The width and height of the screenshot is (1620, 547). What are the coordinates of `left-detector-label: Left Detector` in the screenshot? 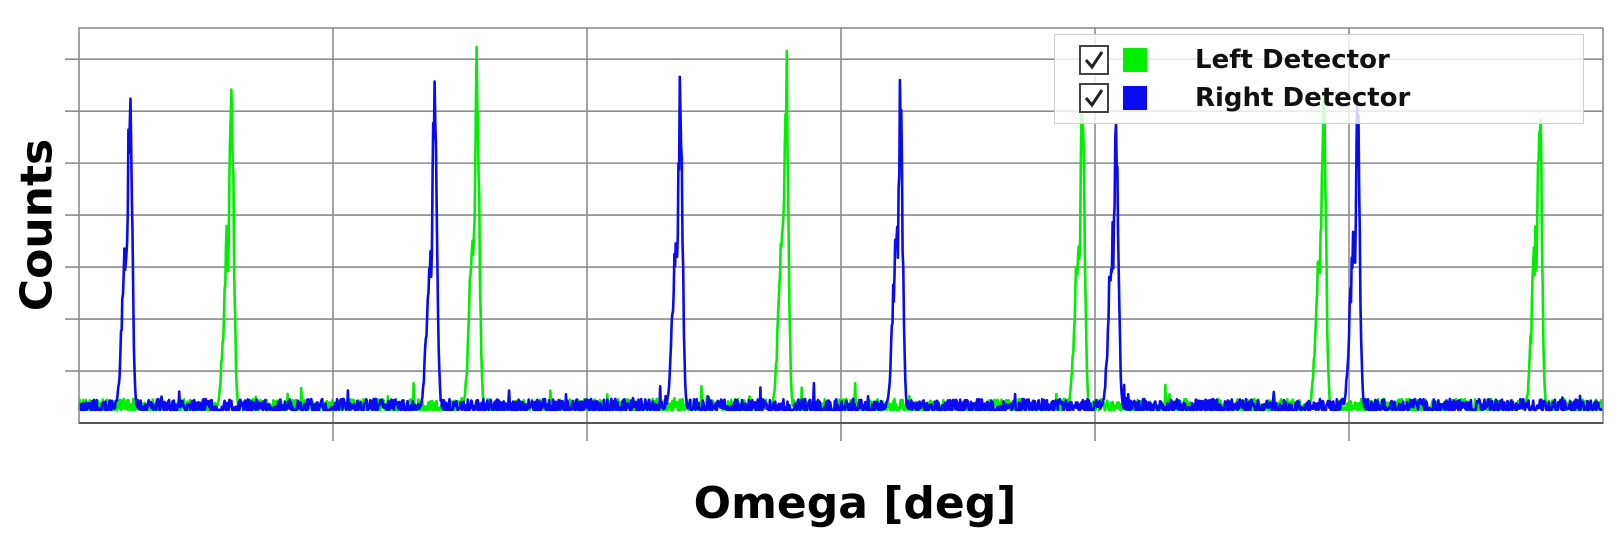 It's located at (1292, 60).